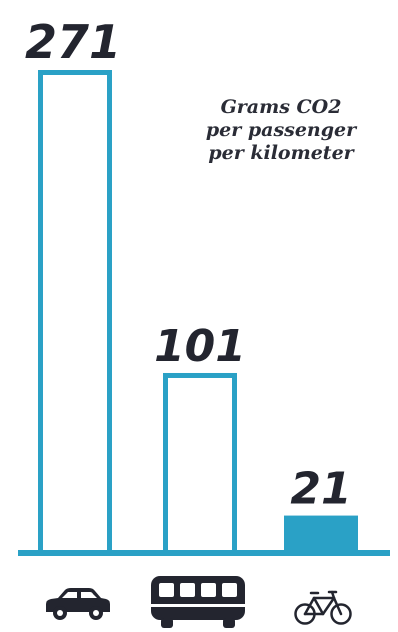  Describe the element at coordinates (200, 464) in the screenshot. I see `bar-bus` at that location.